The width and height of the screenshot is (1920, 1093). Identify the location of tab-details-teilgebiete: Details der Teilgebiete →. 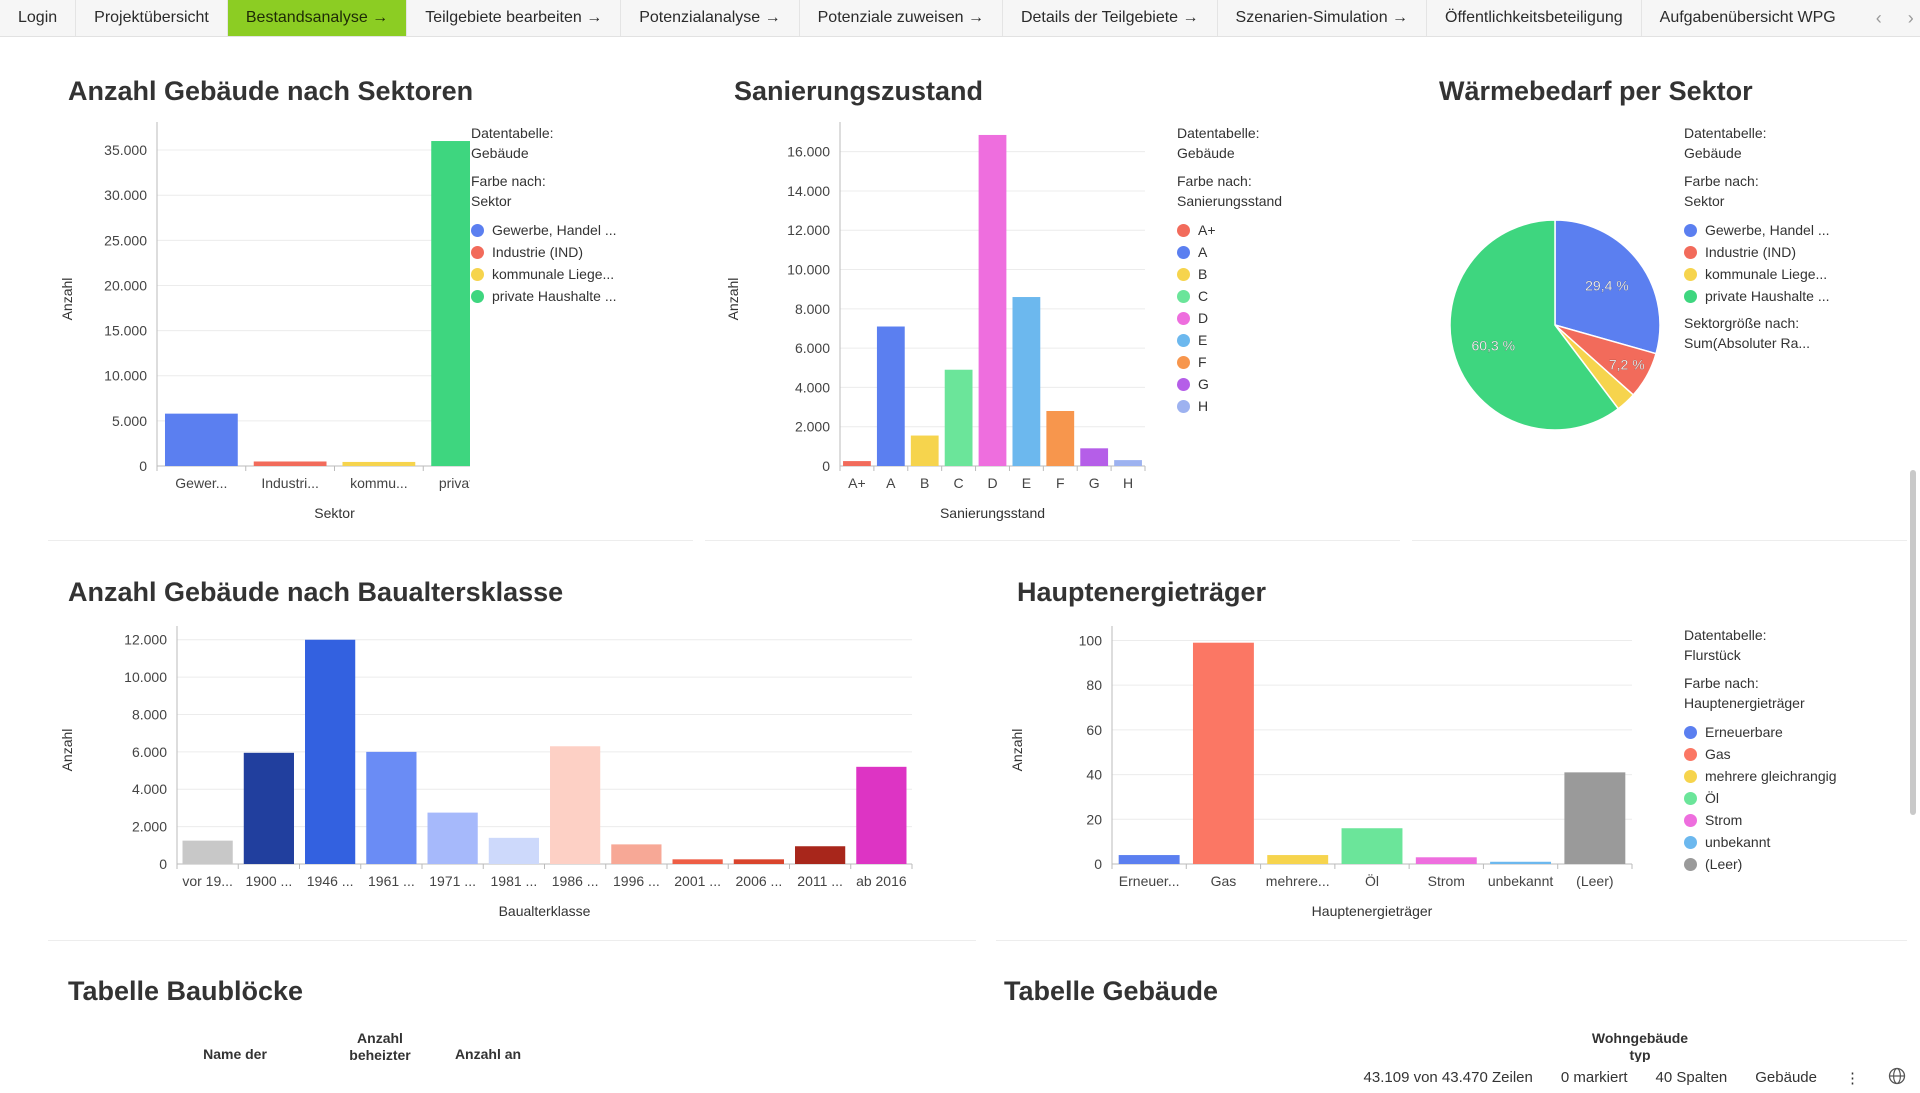
(1110, 18).